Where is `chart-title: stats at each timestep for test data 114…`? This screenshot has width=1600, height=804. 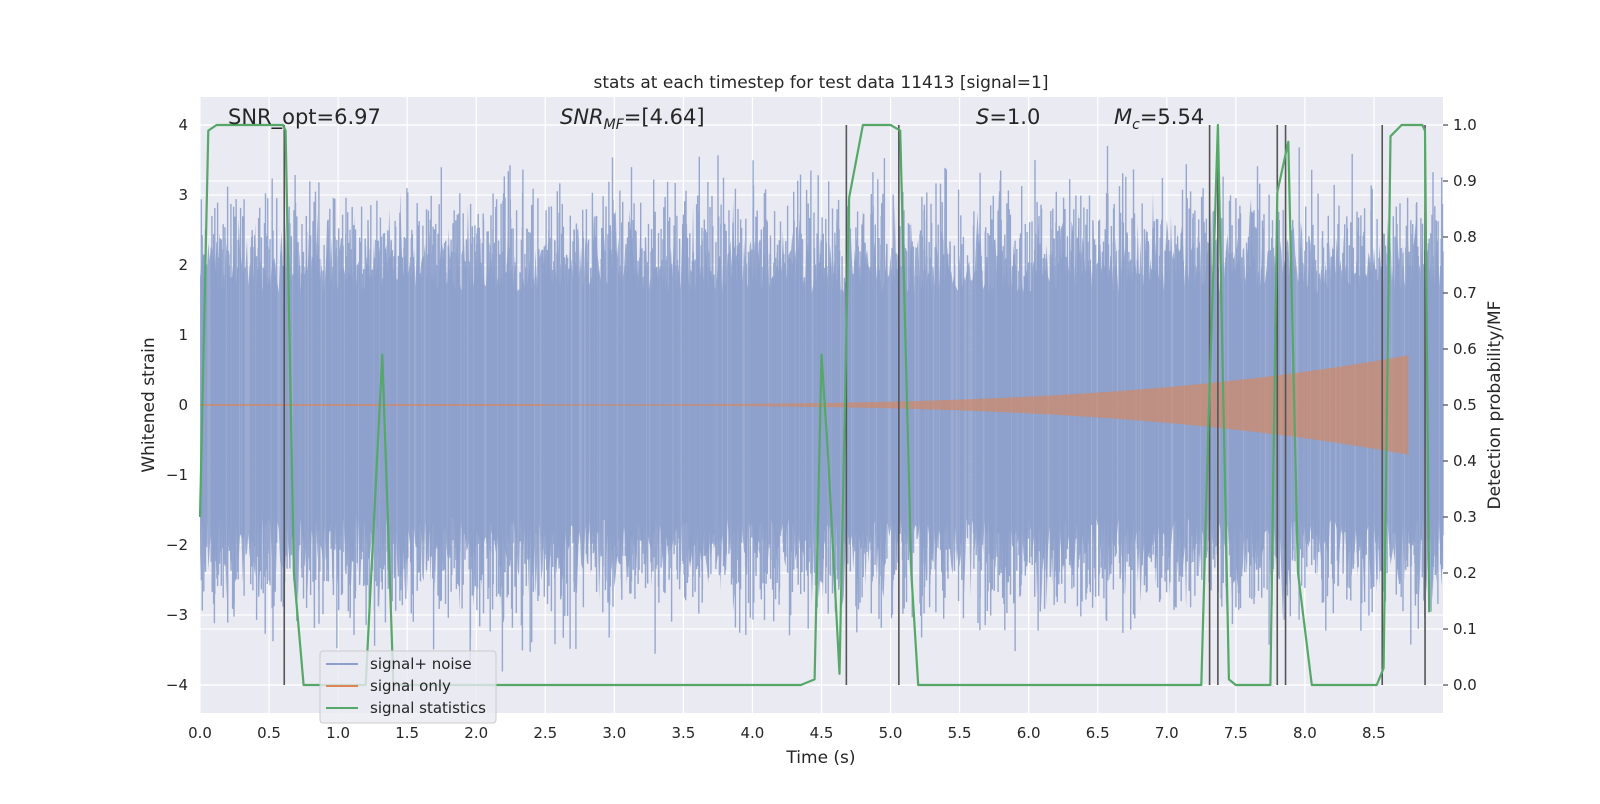
chart-title: stats at each timestep for test data 114… is located at coordinates (821, 83).